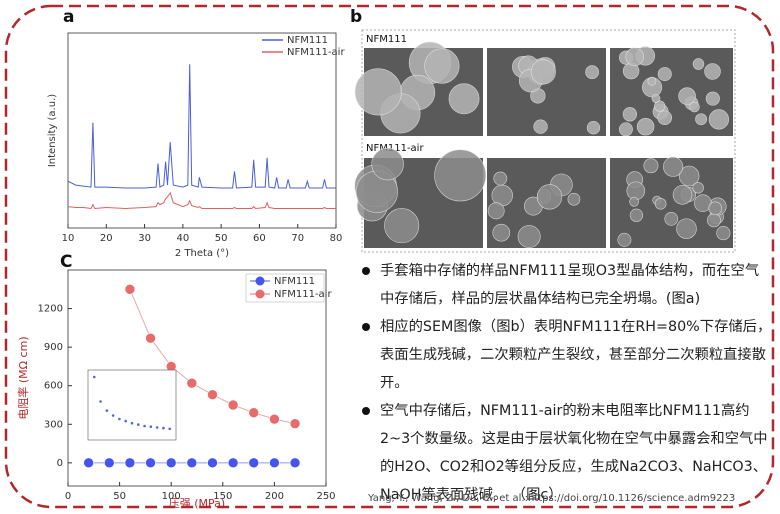 This screenshot has height=514, width=780. I want to click on y-axis-label: Intensity (a.u.), so click(52, 130).